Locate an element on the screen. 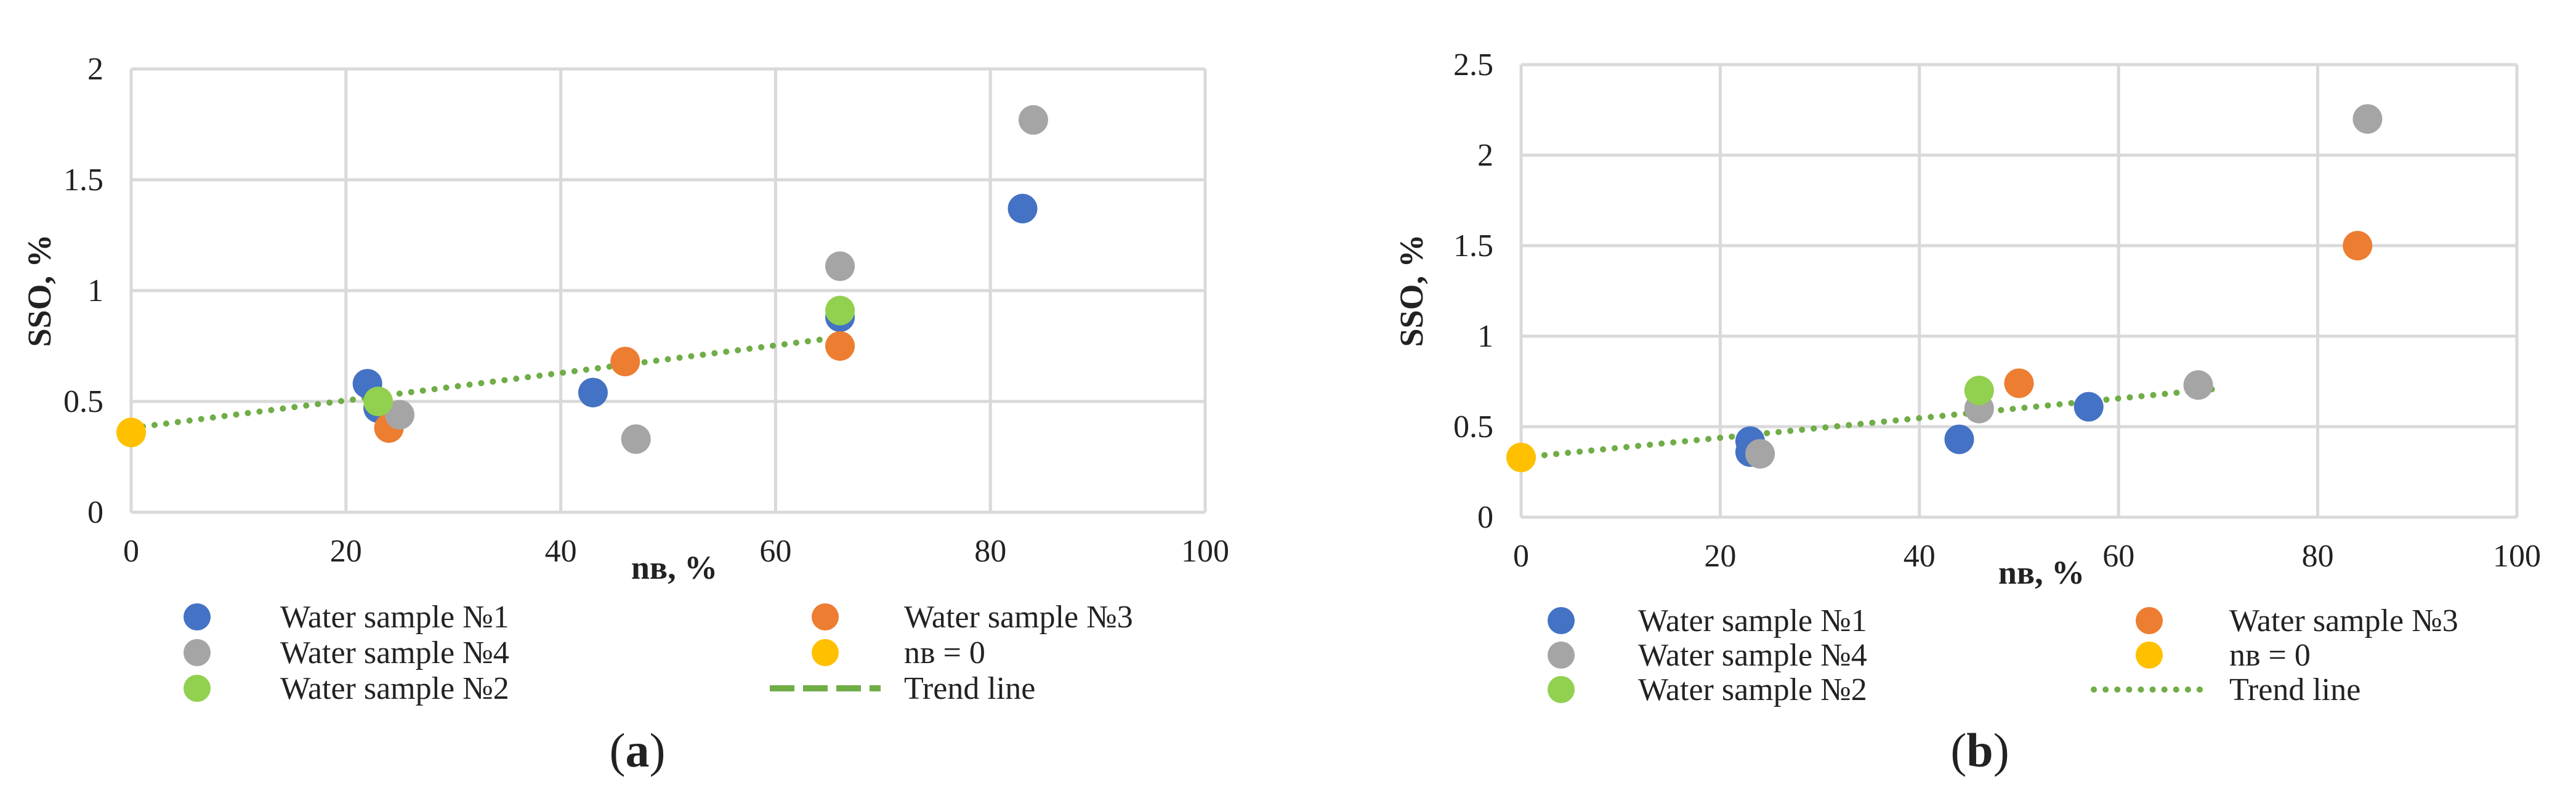 This screenshot has height=801, width=2576. caption-letter: b is located at coordinates (1979, 750).